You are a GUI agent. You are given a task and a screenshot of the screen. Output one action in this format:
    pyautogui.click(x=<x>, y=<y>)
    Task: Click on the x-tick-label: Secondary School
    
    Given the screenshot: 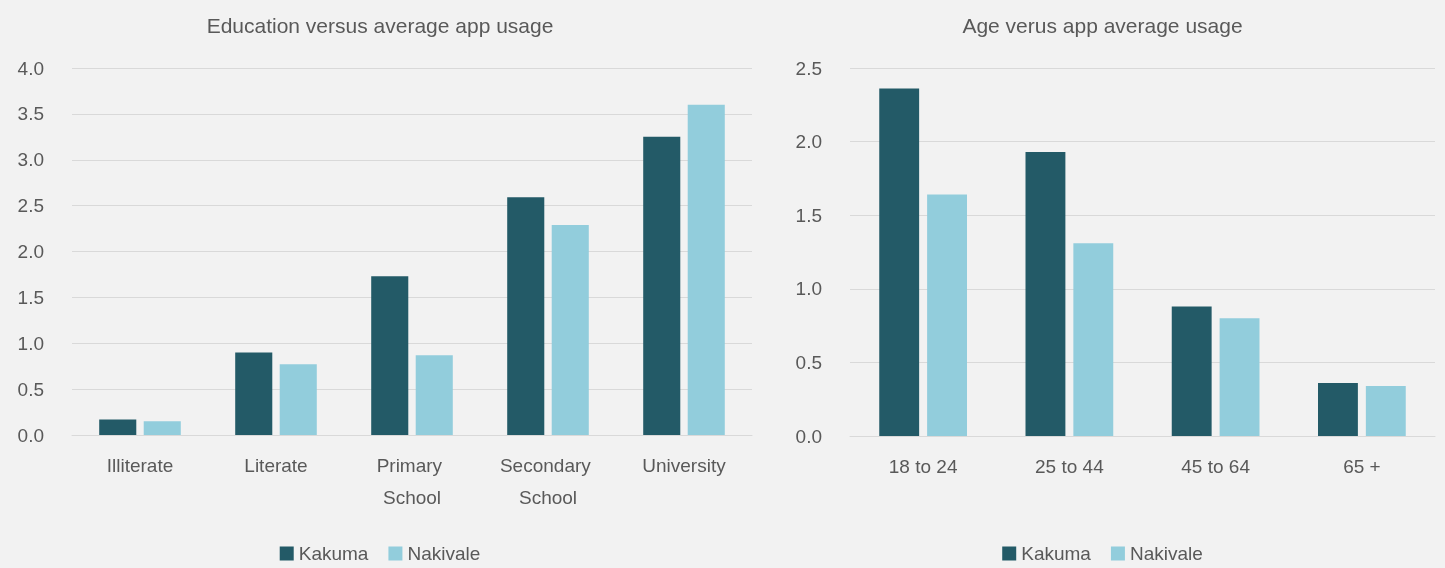 What is the action you would take?
    pyautogui.click(x=548, y=481)
    